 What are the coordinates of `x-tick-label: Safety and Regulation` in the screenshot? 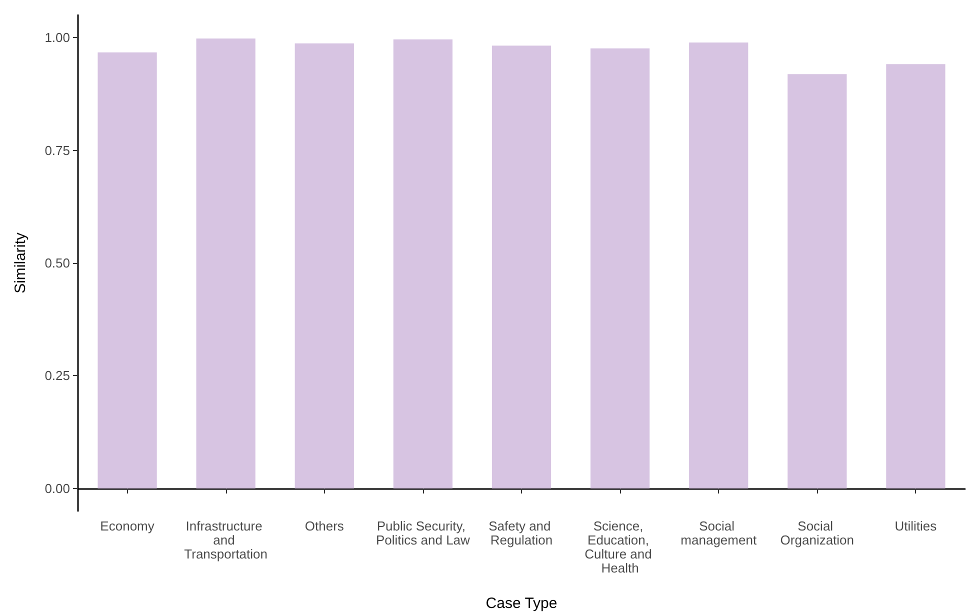 It's located at (521, 533).